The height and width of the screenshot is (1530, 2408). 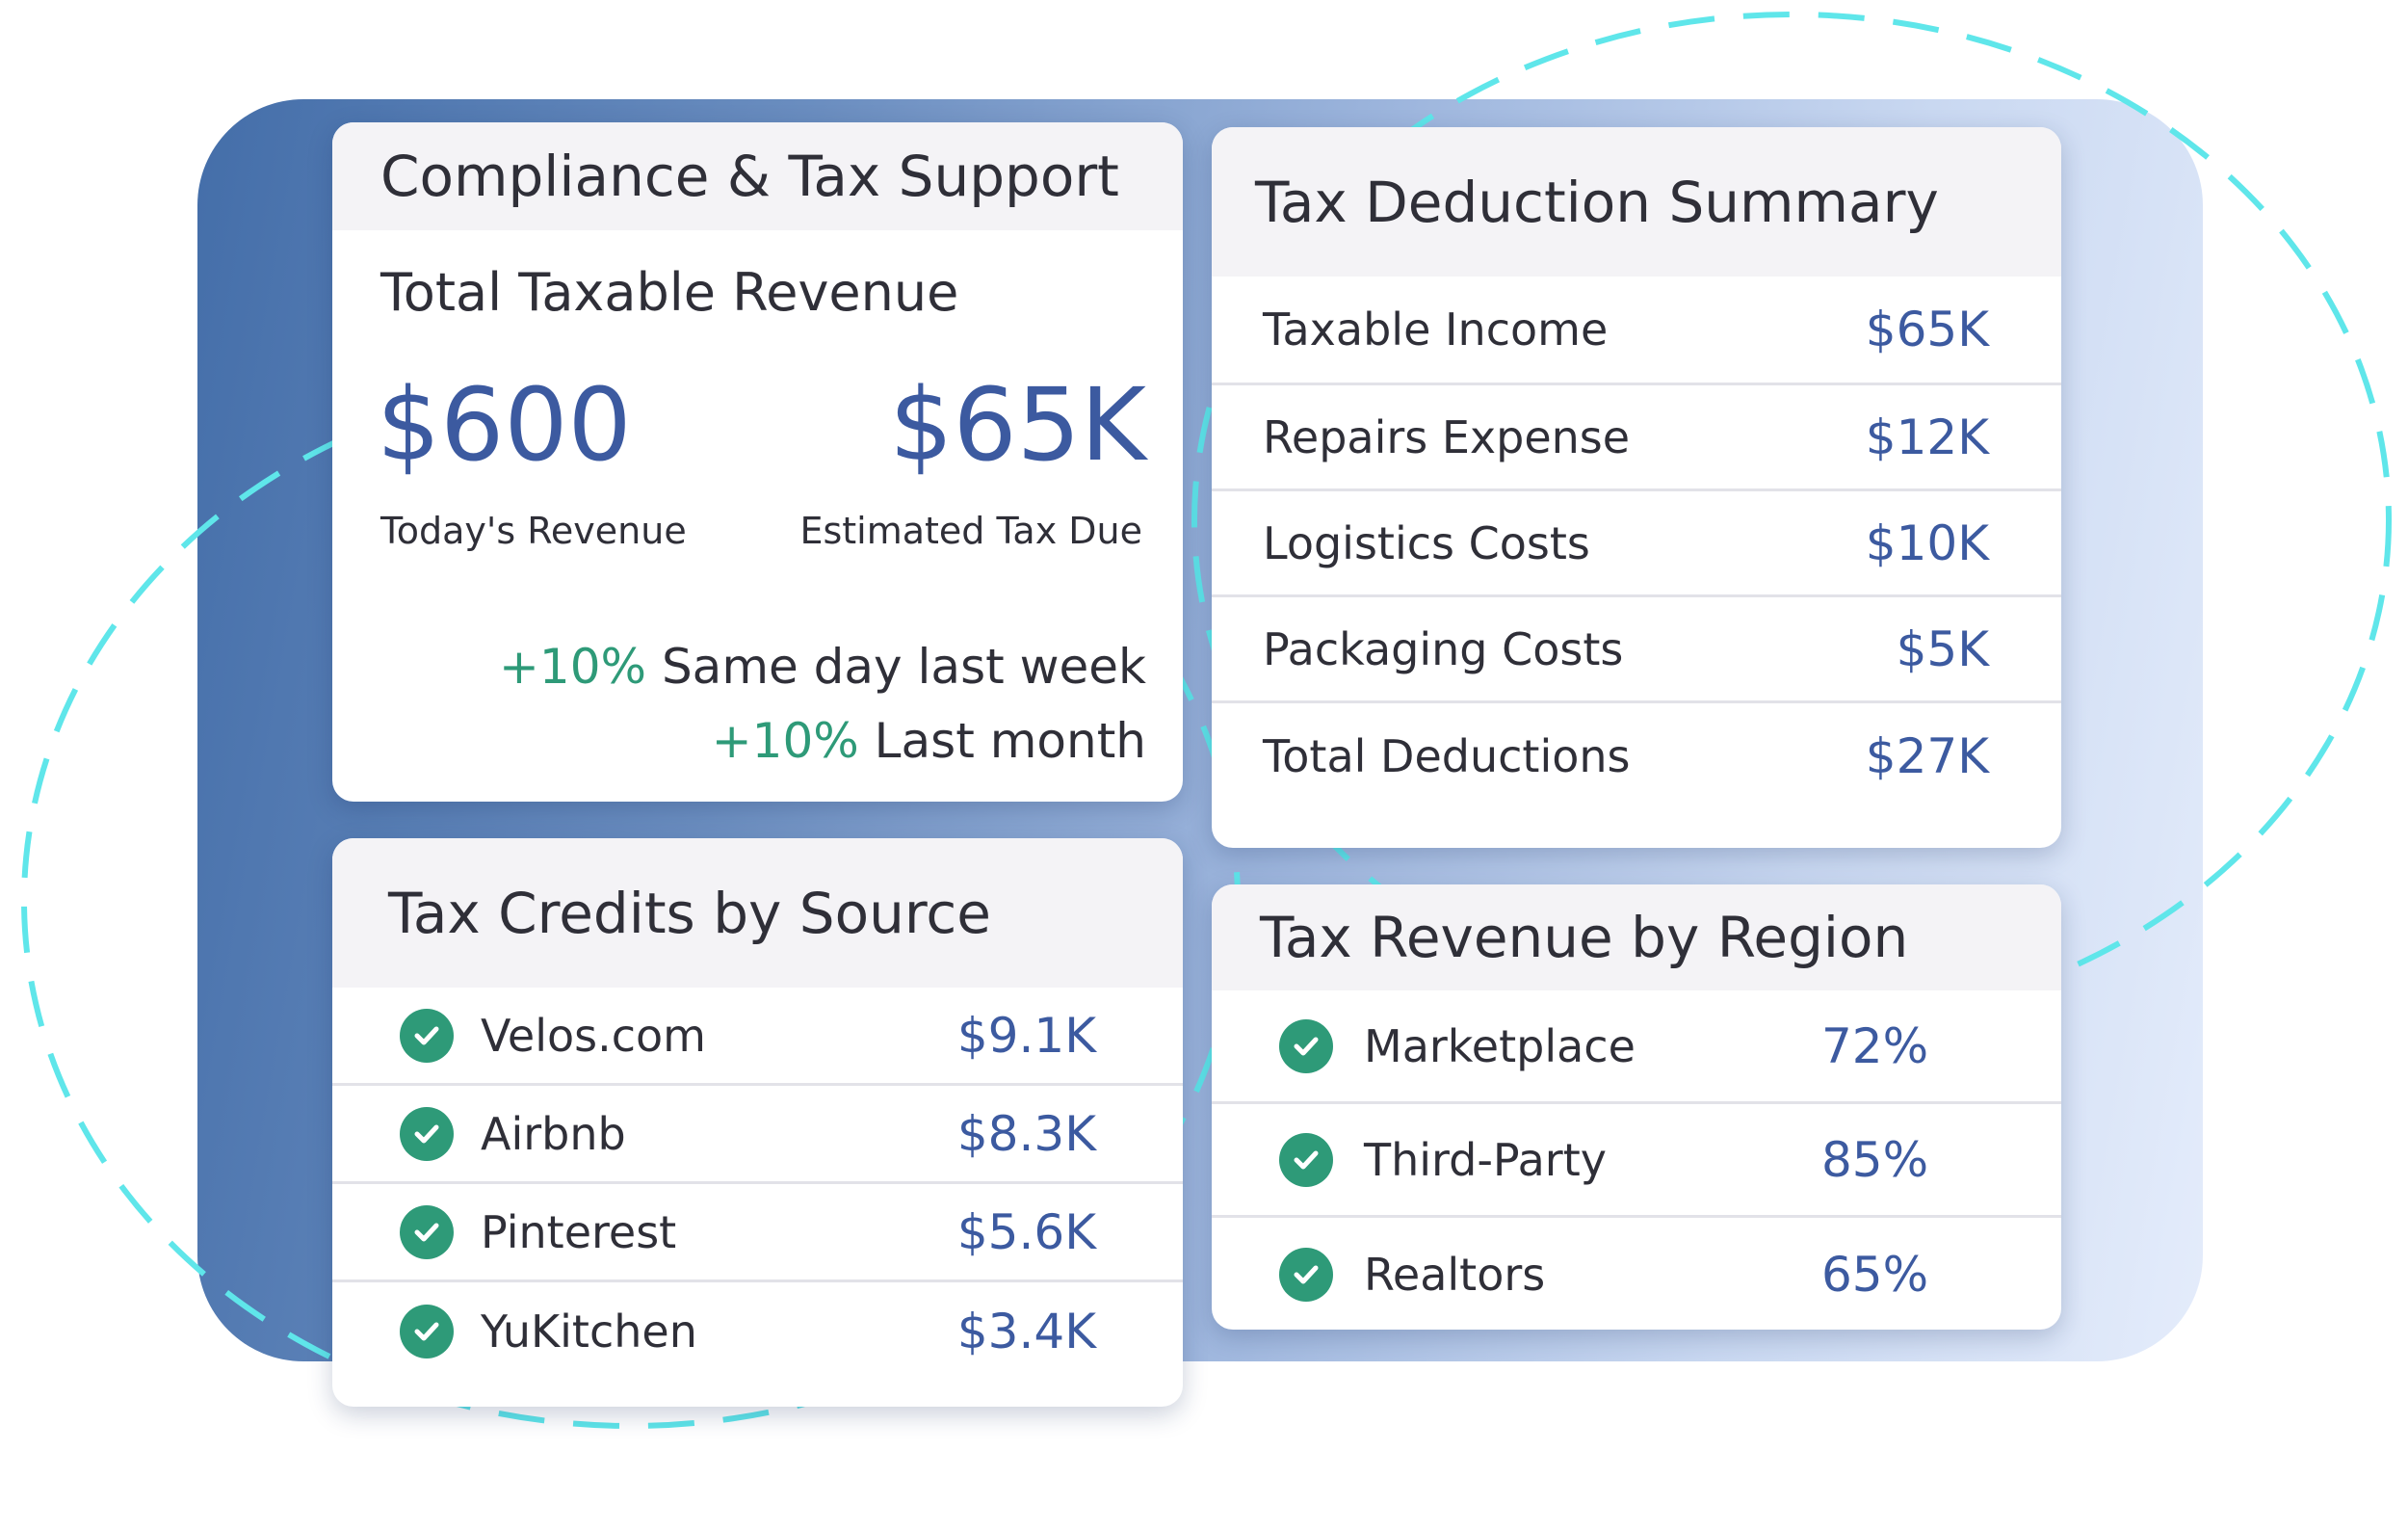 I want to click on deduction-row: Logistics Costs $10K, so click(x=1636, y=544).